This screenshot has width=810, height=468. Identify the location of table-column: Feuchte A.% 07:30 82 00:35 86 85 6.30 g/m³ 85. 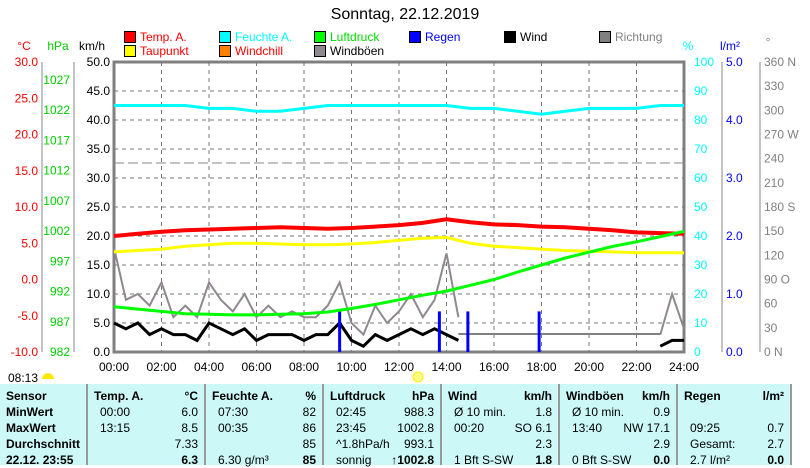
(265, 425).